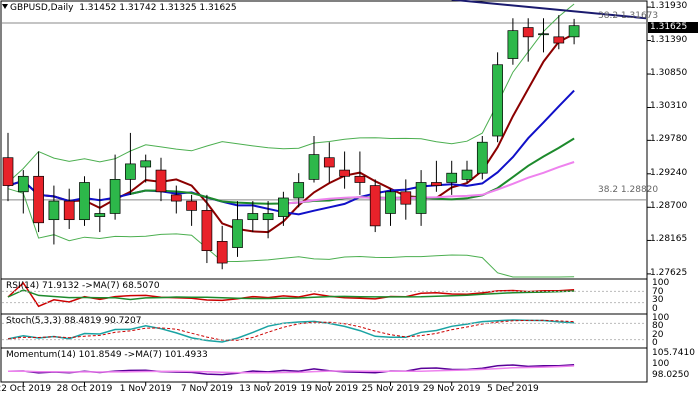  I want to click on date-axis-label: 29 Nov 2019, so click(451, 389).